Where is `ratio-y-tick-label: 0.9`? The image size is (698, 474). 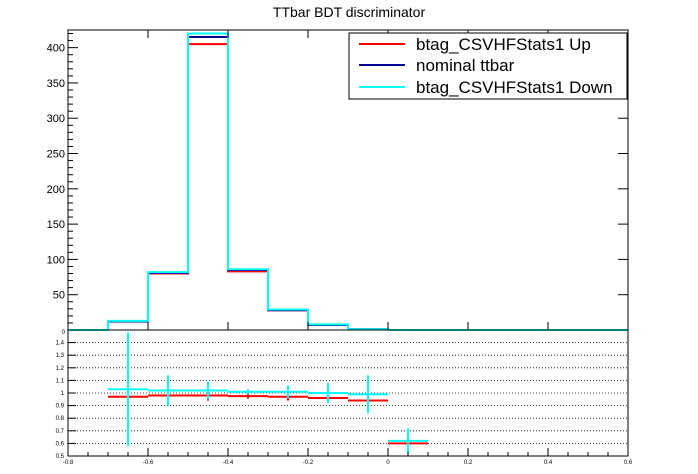 ratio-y-tick-label: 0.9 is located at coordinates (60, 407).